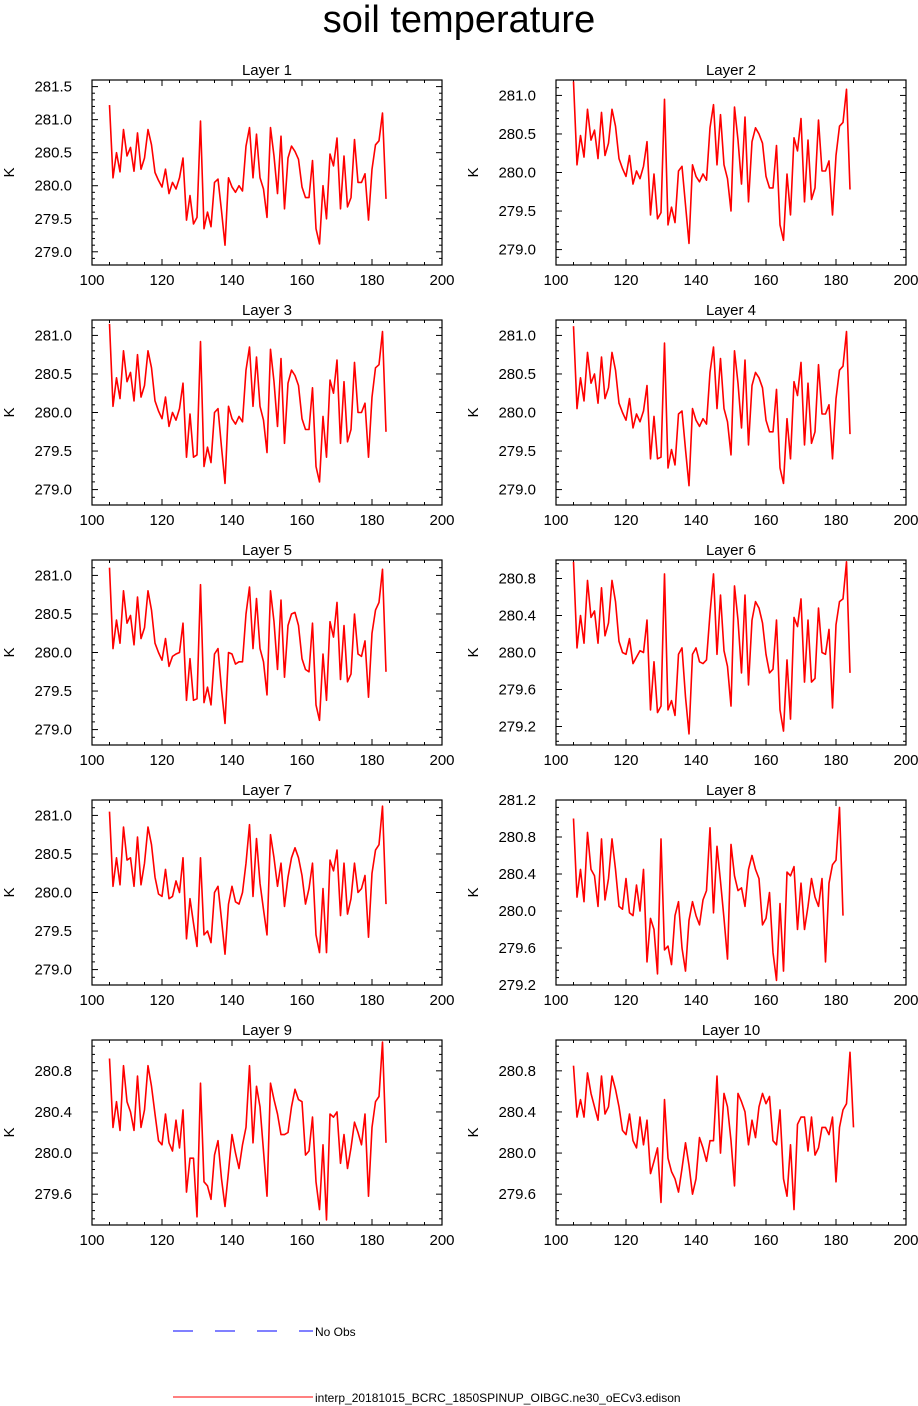 The width and height of the screenshot is (918, 1406). What do you see at coordinates (731, 550) in the screenshot?
I see `panel-title: Layer 6` at bounding box center [731, 550].